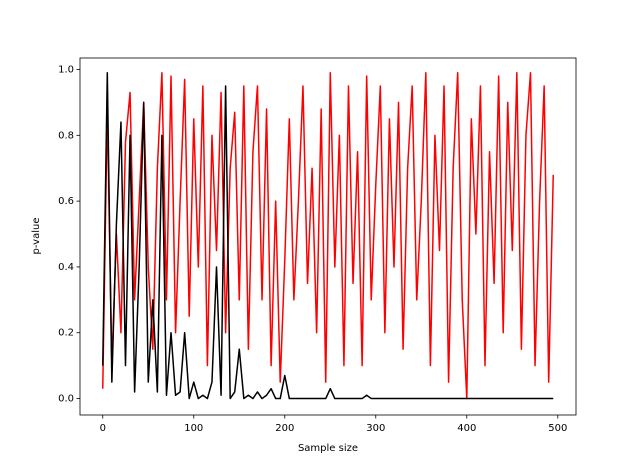 Image resolution: width=640 pixels, height=463 pixels. What do you see at coordinates (375, 428) in the screenshot?
I see `x-tick-label: 300` at bounding box center [375, 428].